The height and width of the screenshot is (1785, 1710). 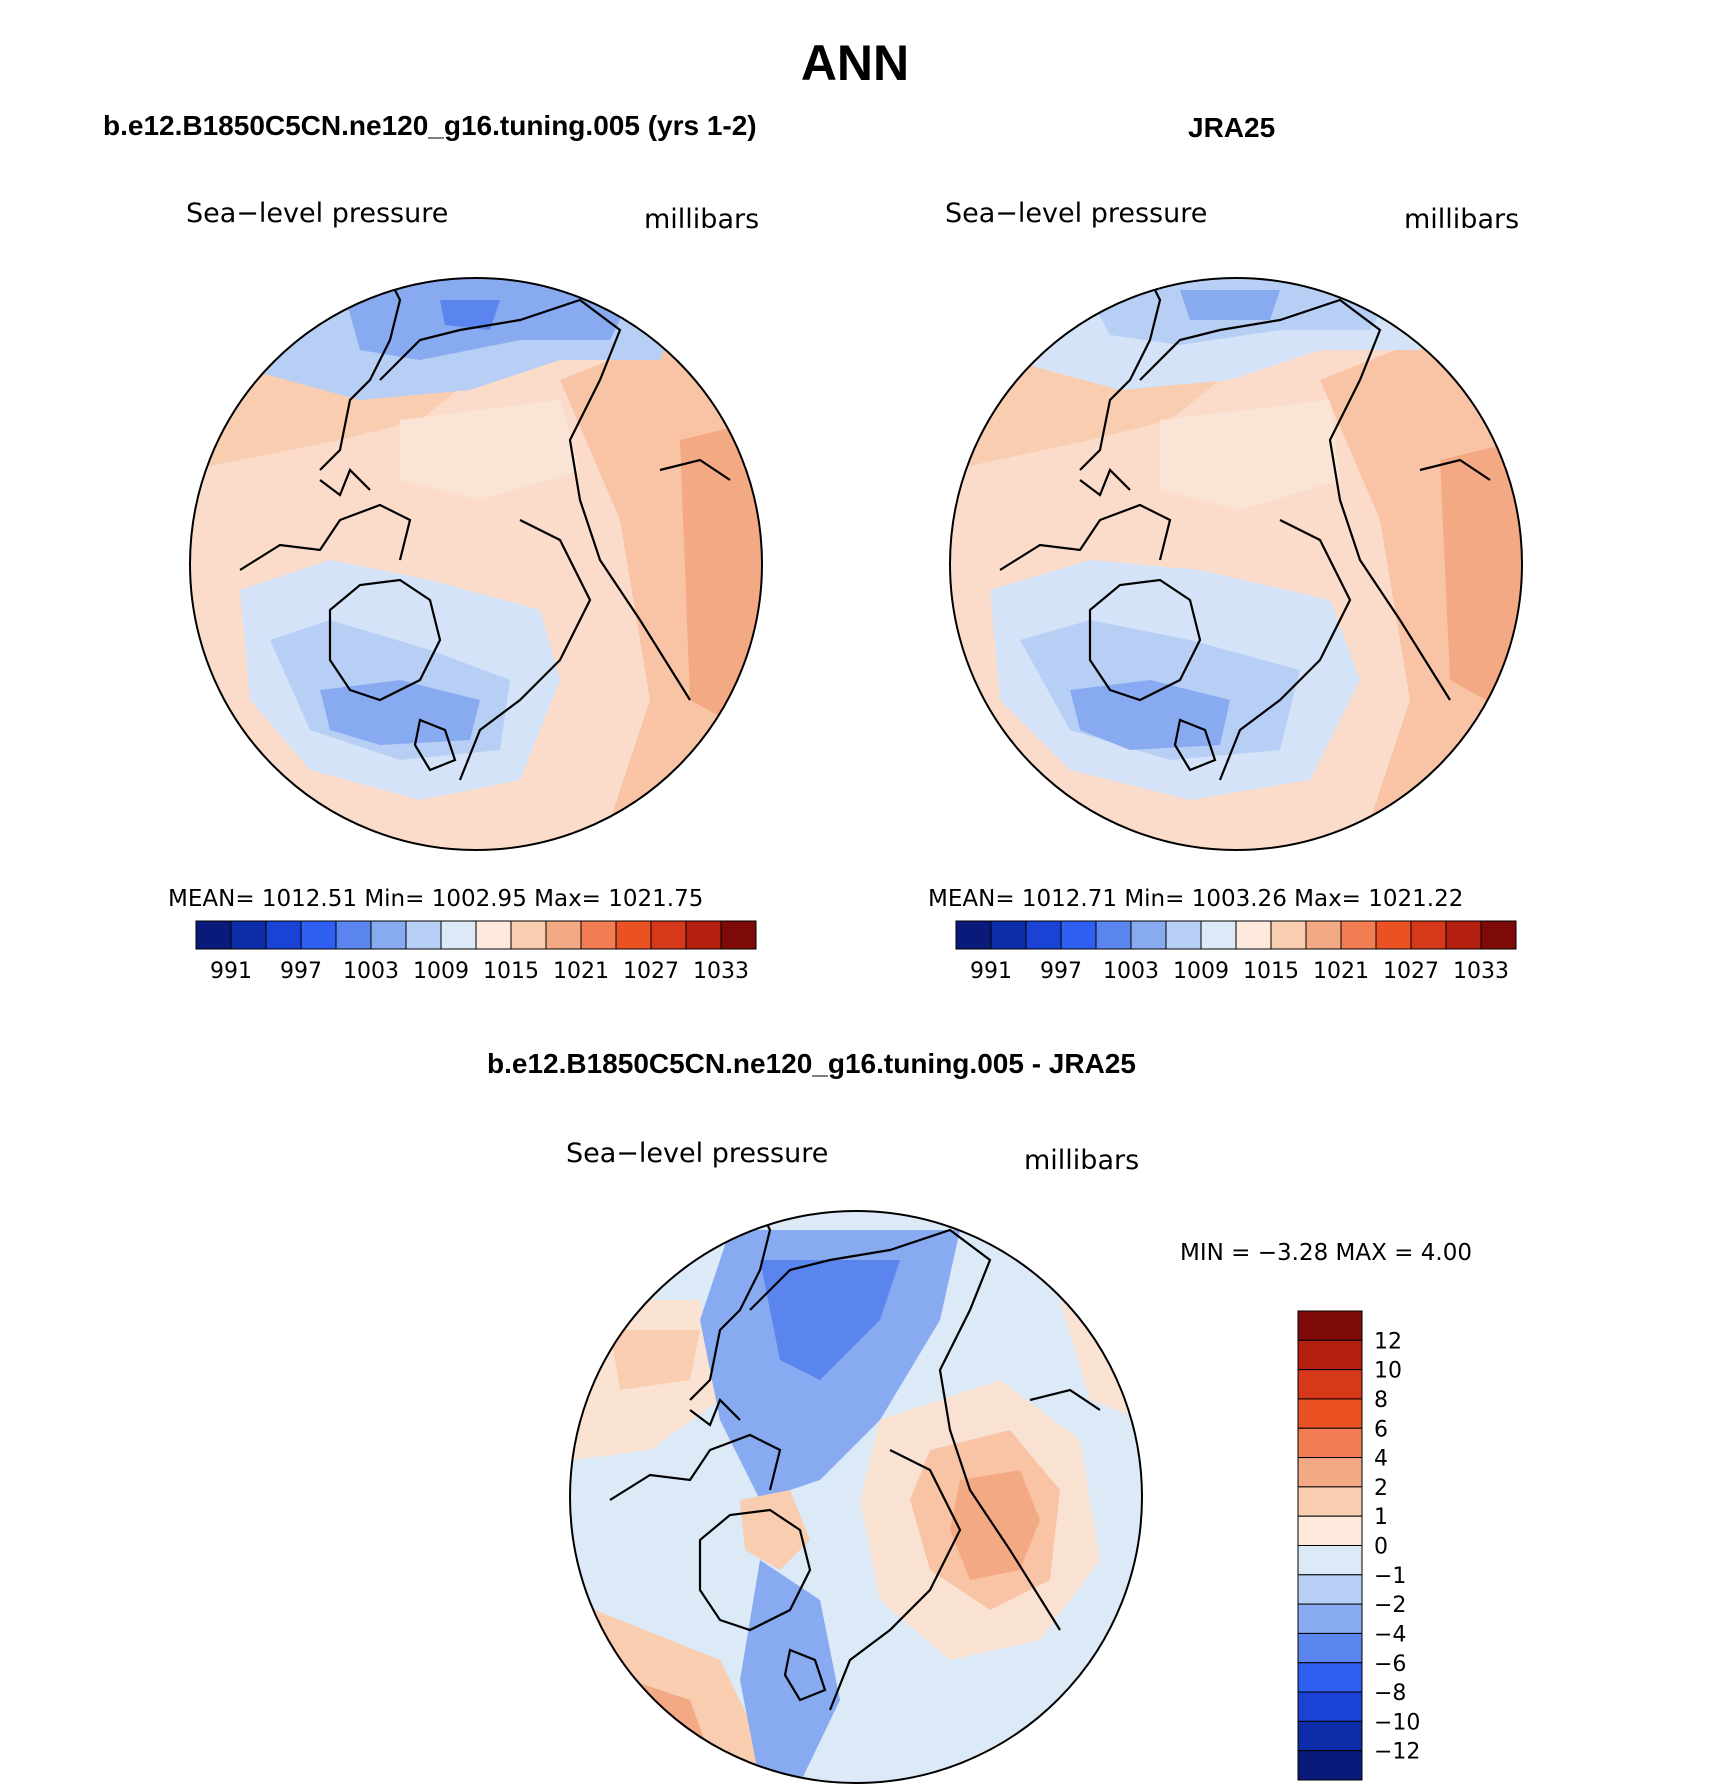 I want to click on colorbar-3-tick-label: −4, so click(x=1390, y=1634).